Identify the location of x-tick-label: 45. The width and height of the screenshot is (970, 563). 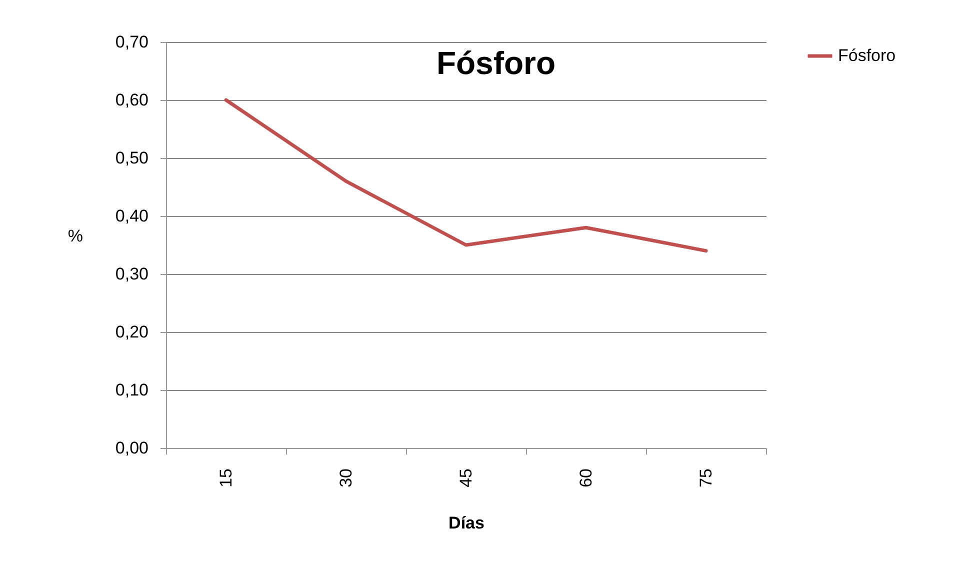
(466, 478).